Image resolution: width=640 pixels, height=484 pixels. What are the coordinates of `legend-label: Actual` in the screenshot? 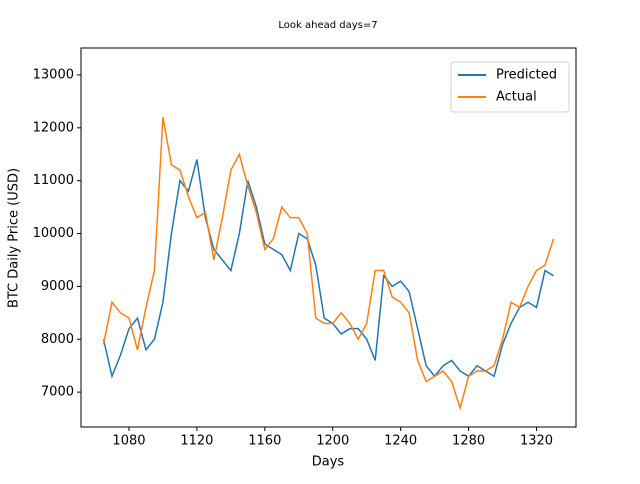 It's located at (516, 97).